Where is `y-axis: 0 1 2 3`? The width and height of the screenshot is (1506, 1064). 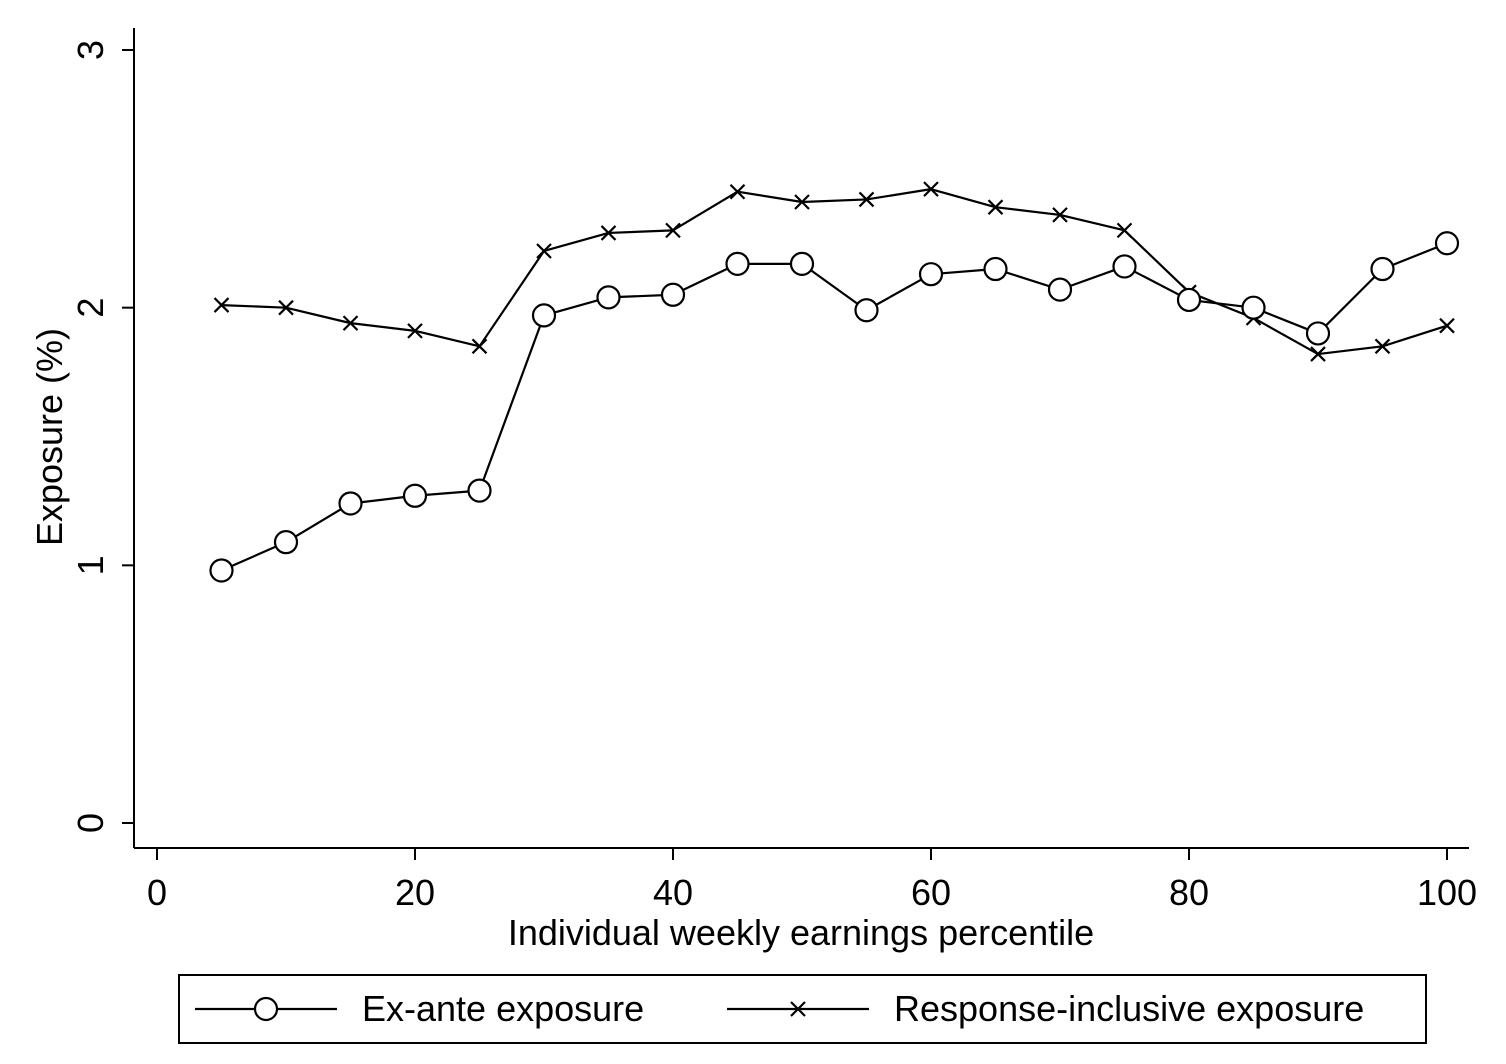 y-axis: 0 1 2 3 is located at coordinates (102, 436).